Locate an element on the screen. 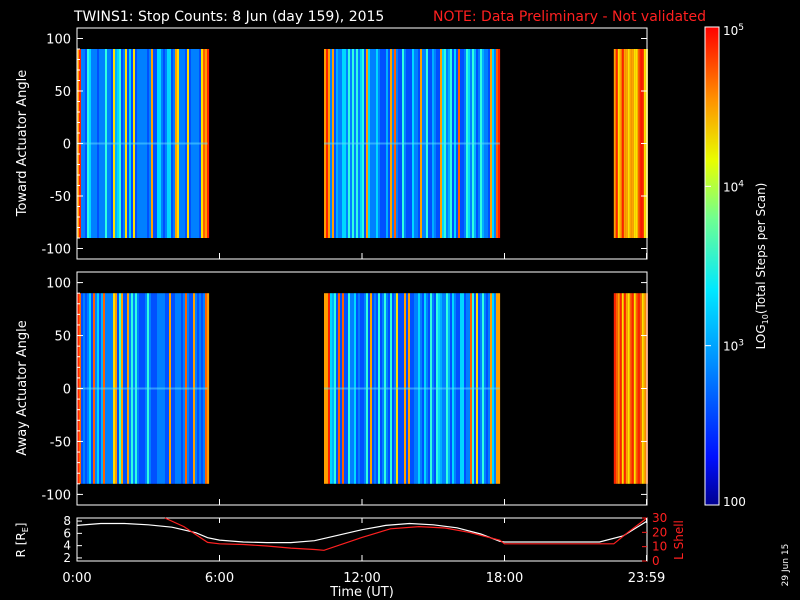  r-axis-label-sub: E is located at coordinates (25, 529).